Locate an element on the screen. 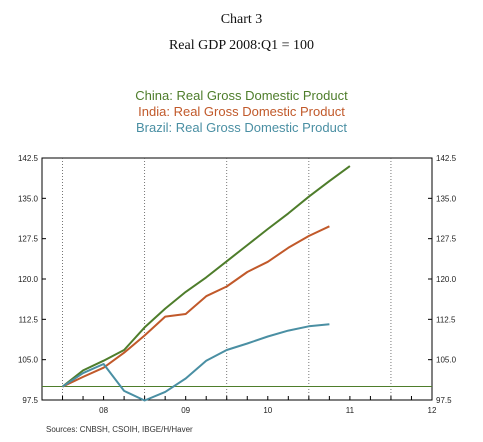 This screenshot has height=442, width=483. y-tick-label-right: 135.0 is located at coordinates (446, 198).